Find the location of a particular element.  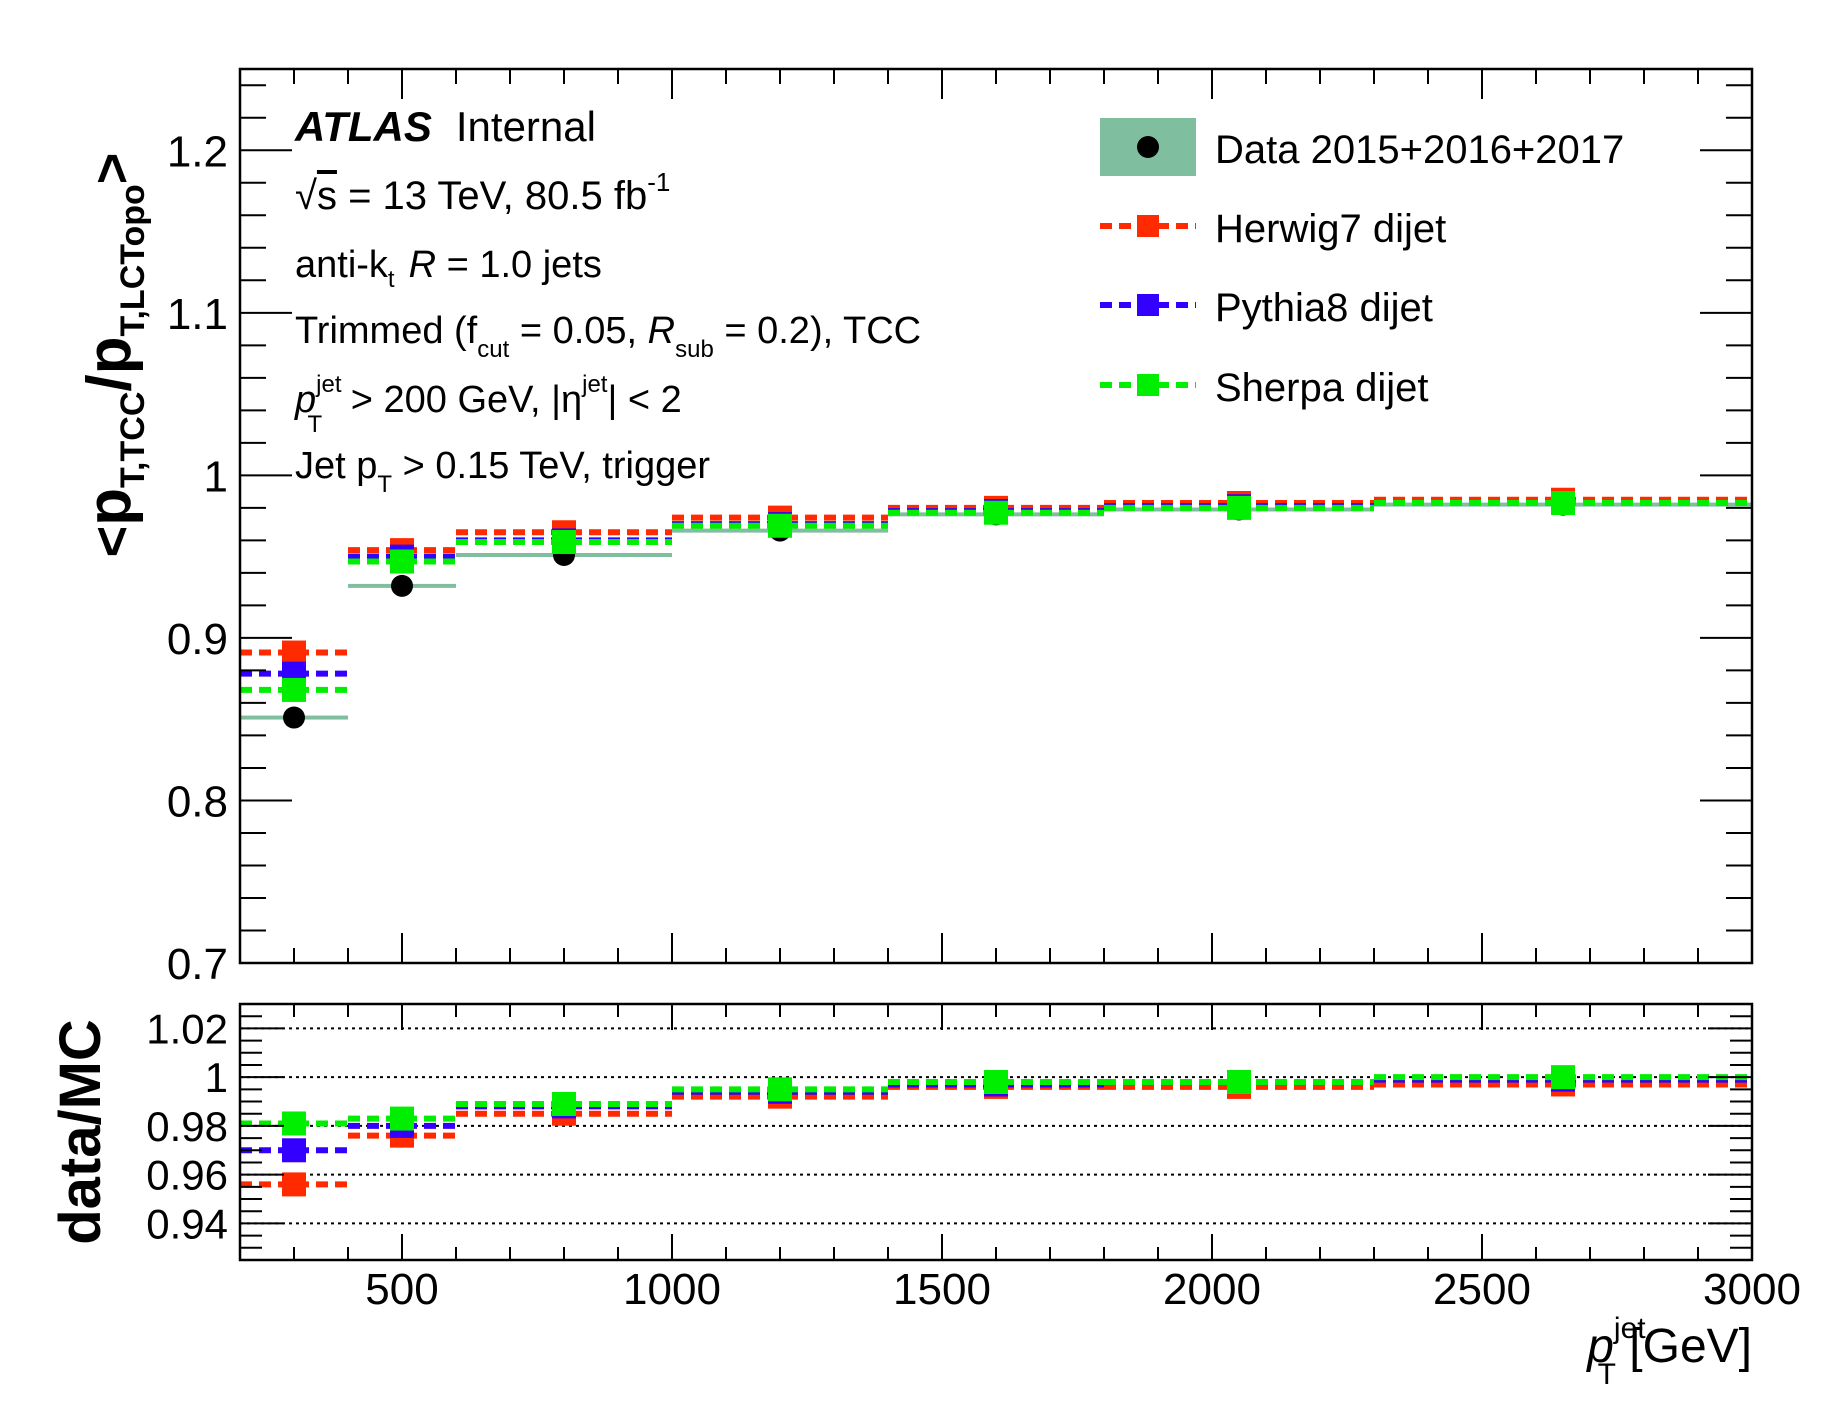

energy-label: √s = 13 TeV, 80.5 fb-1 is located at coordinates (482, 192).